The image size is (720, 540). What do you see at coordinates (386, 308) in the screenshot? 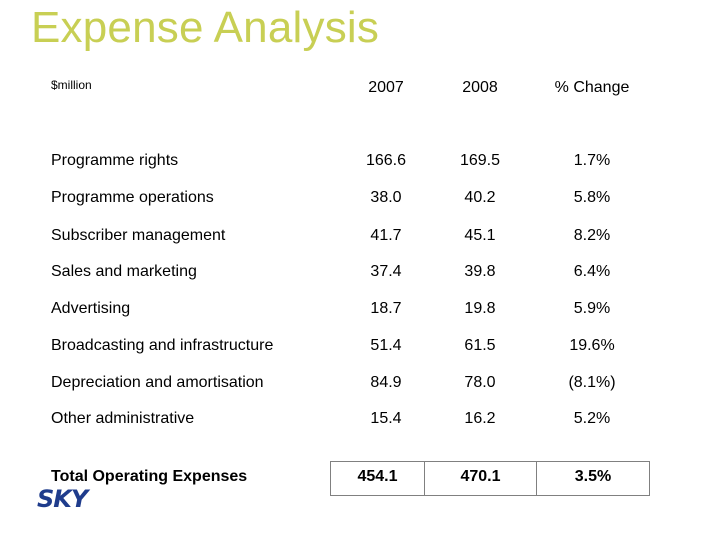
I see `value-2007: 18.7` at bounding box center [386, 308].